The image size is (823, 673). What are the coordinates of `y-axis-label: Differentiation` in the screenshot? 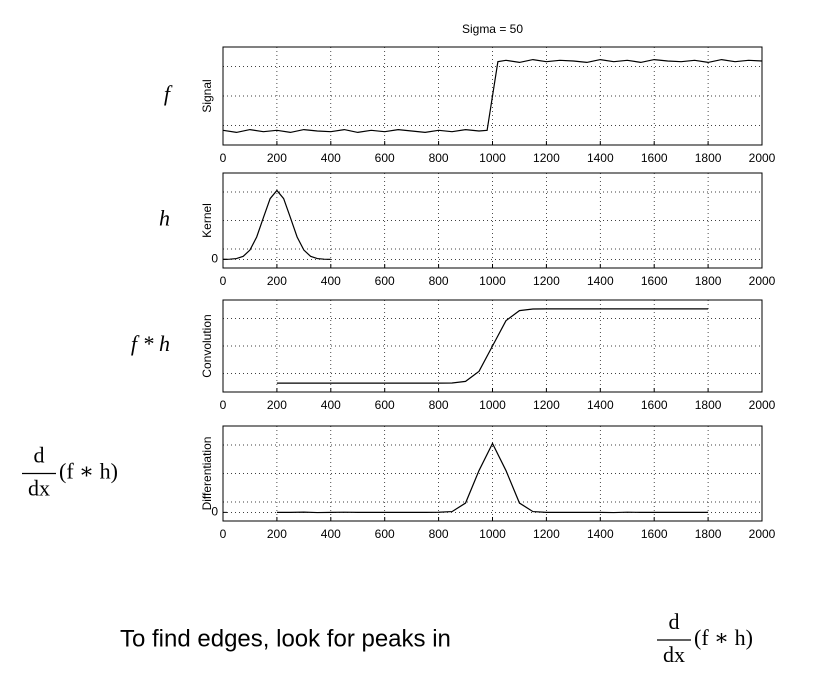 It's located at (207, 474).